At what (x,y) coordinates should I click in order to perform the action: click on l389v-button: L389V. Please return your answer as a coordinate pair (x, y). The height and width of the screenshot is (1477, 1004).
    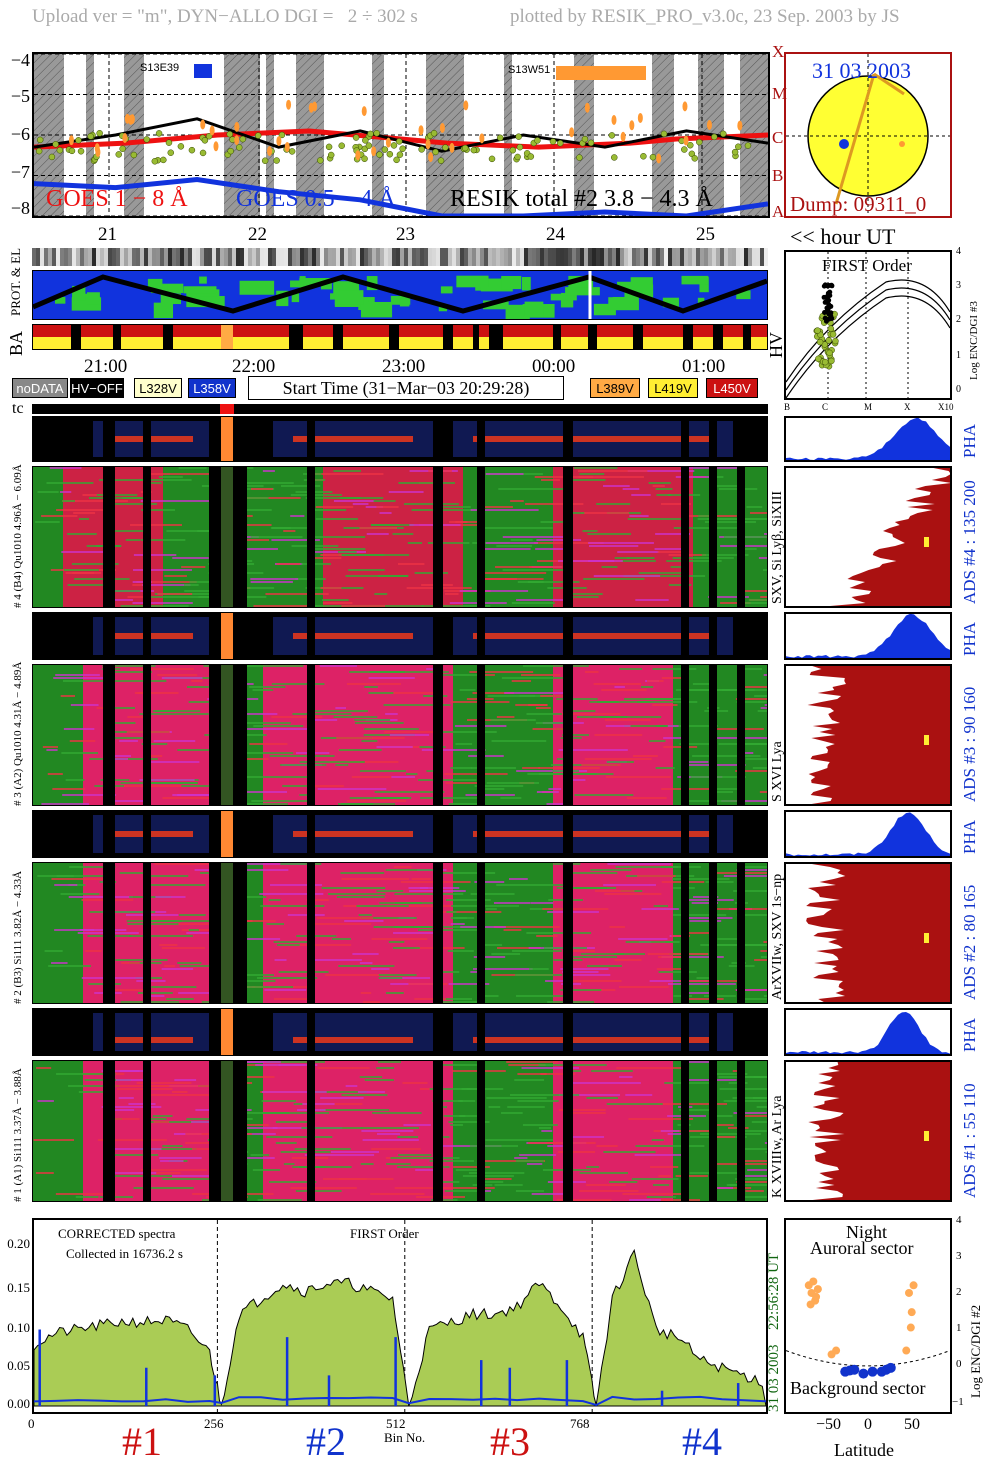
    Looking at the image, I should click on (615, 388).